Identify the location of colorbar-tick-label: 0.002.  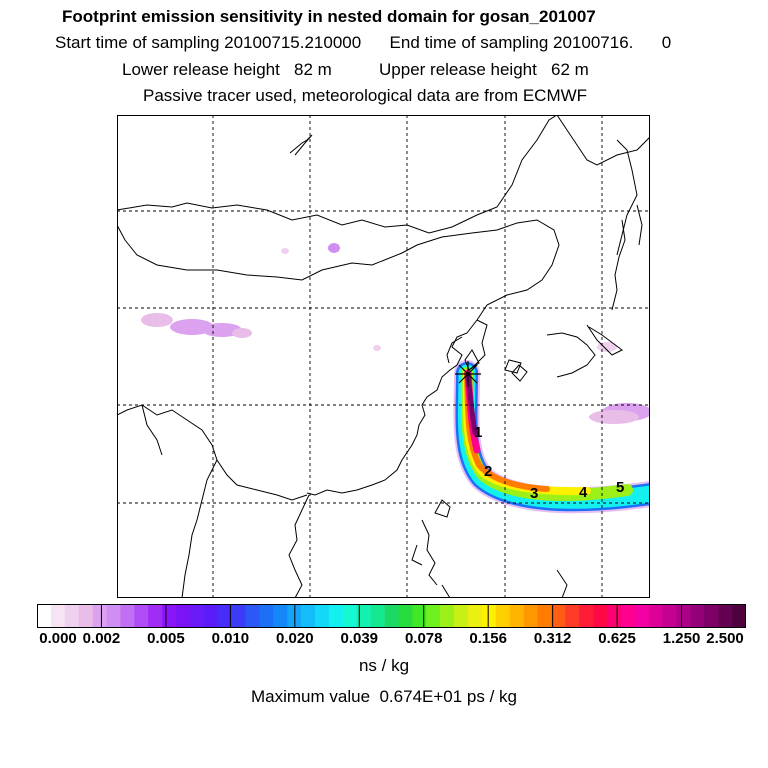
(101, 638).